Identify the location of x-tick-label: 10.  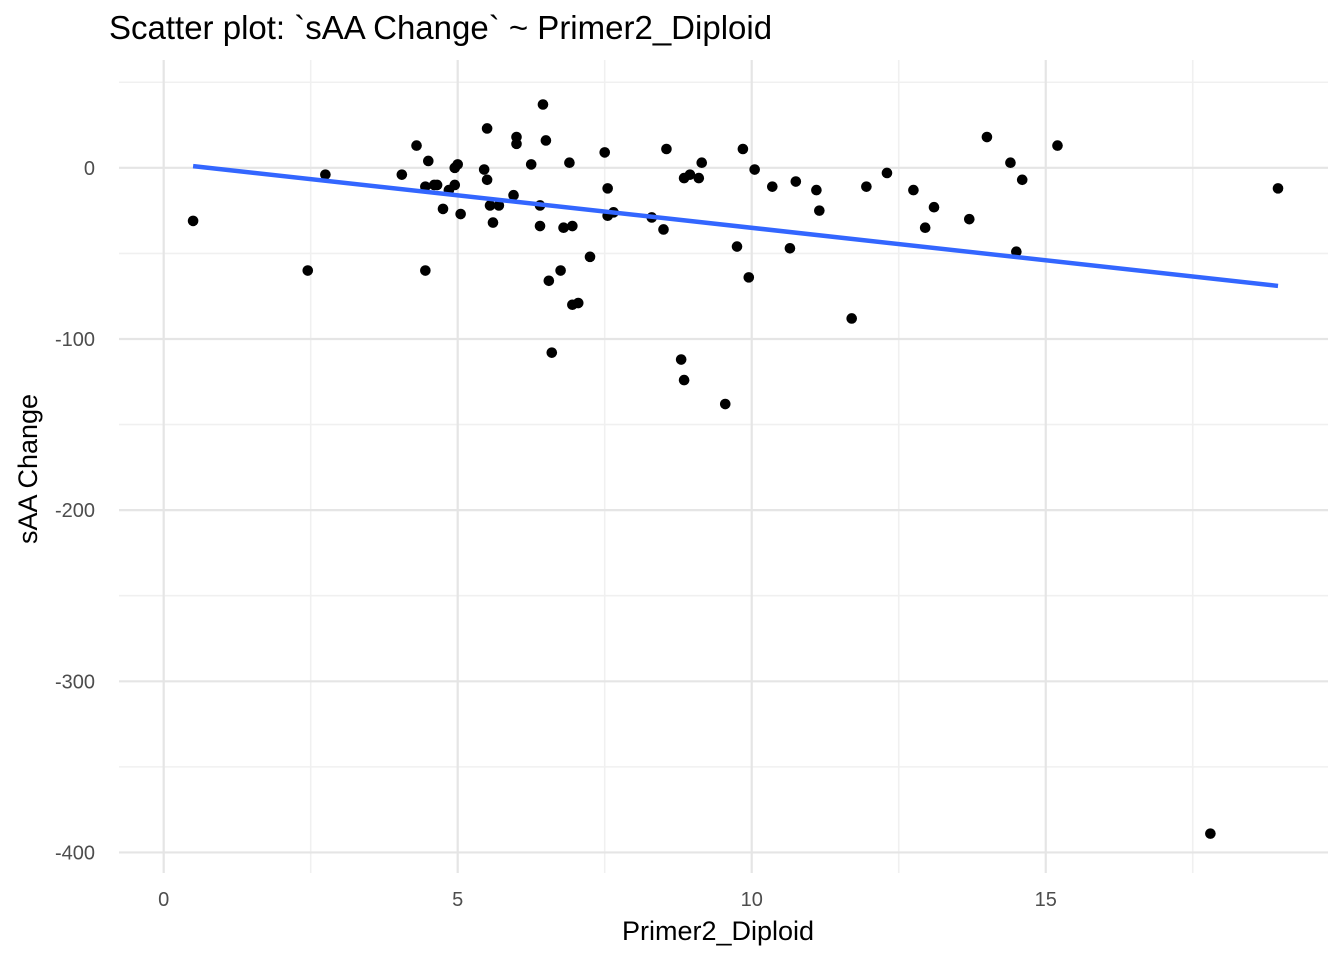
(752, 900).